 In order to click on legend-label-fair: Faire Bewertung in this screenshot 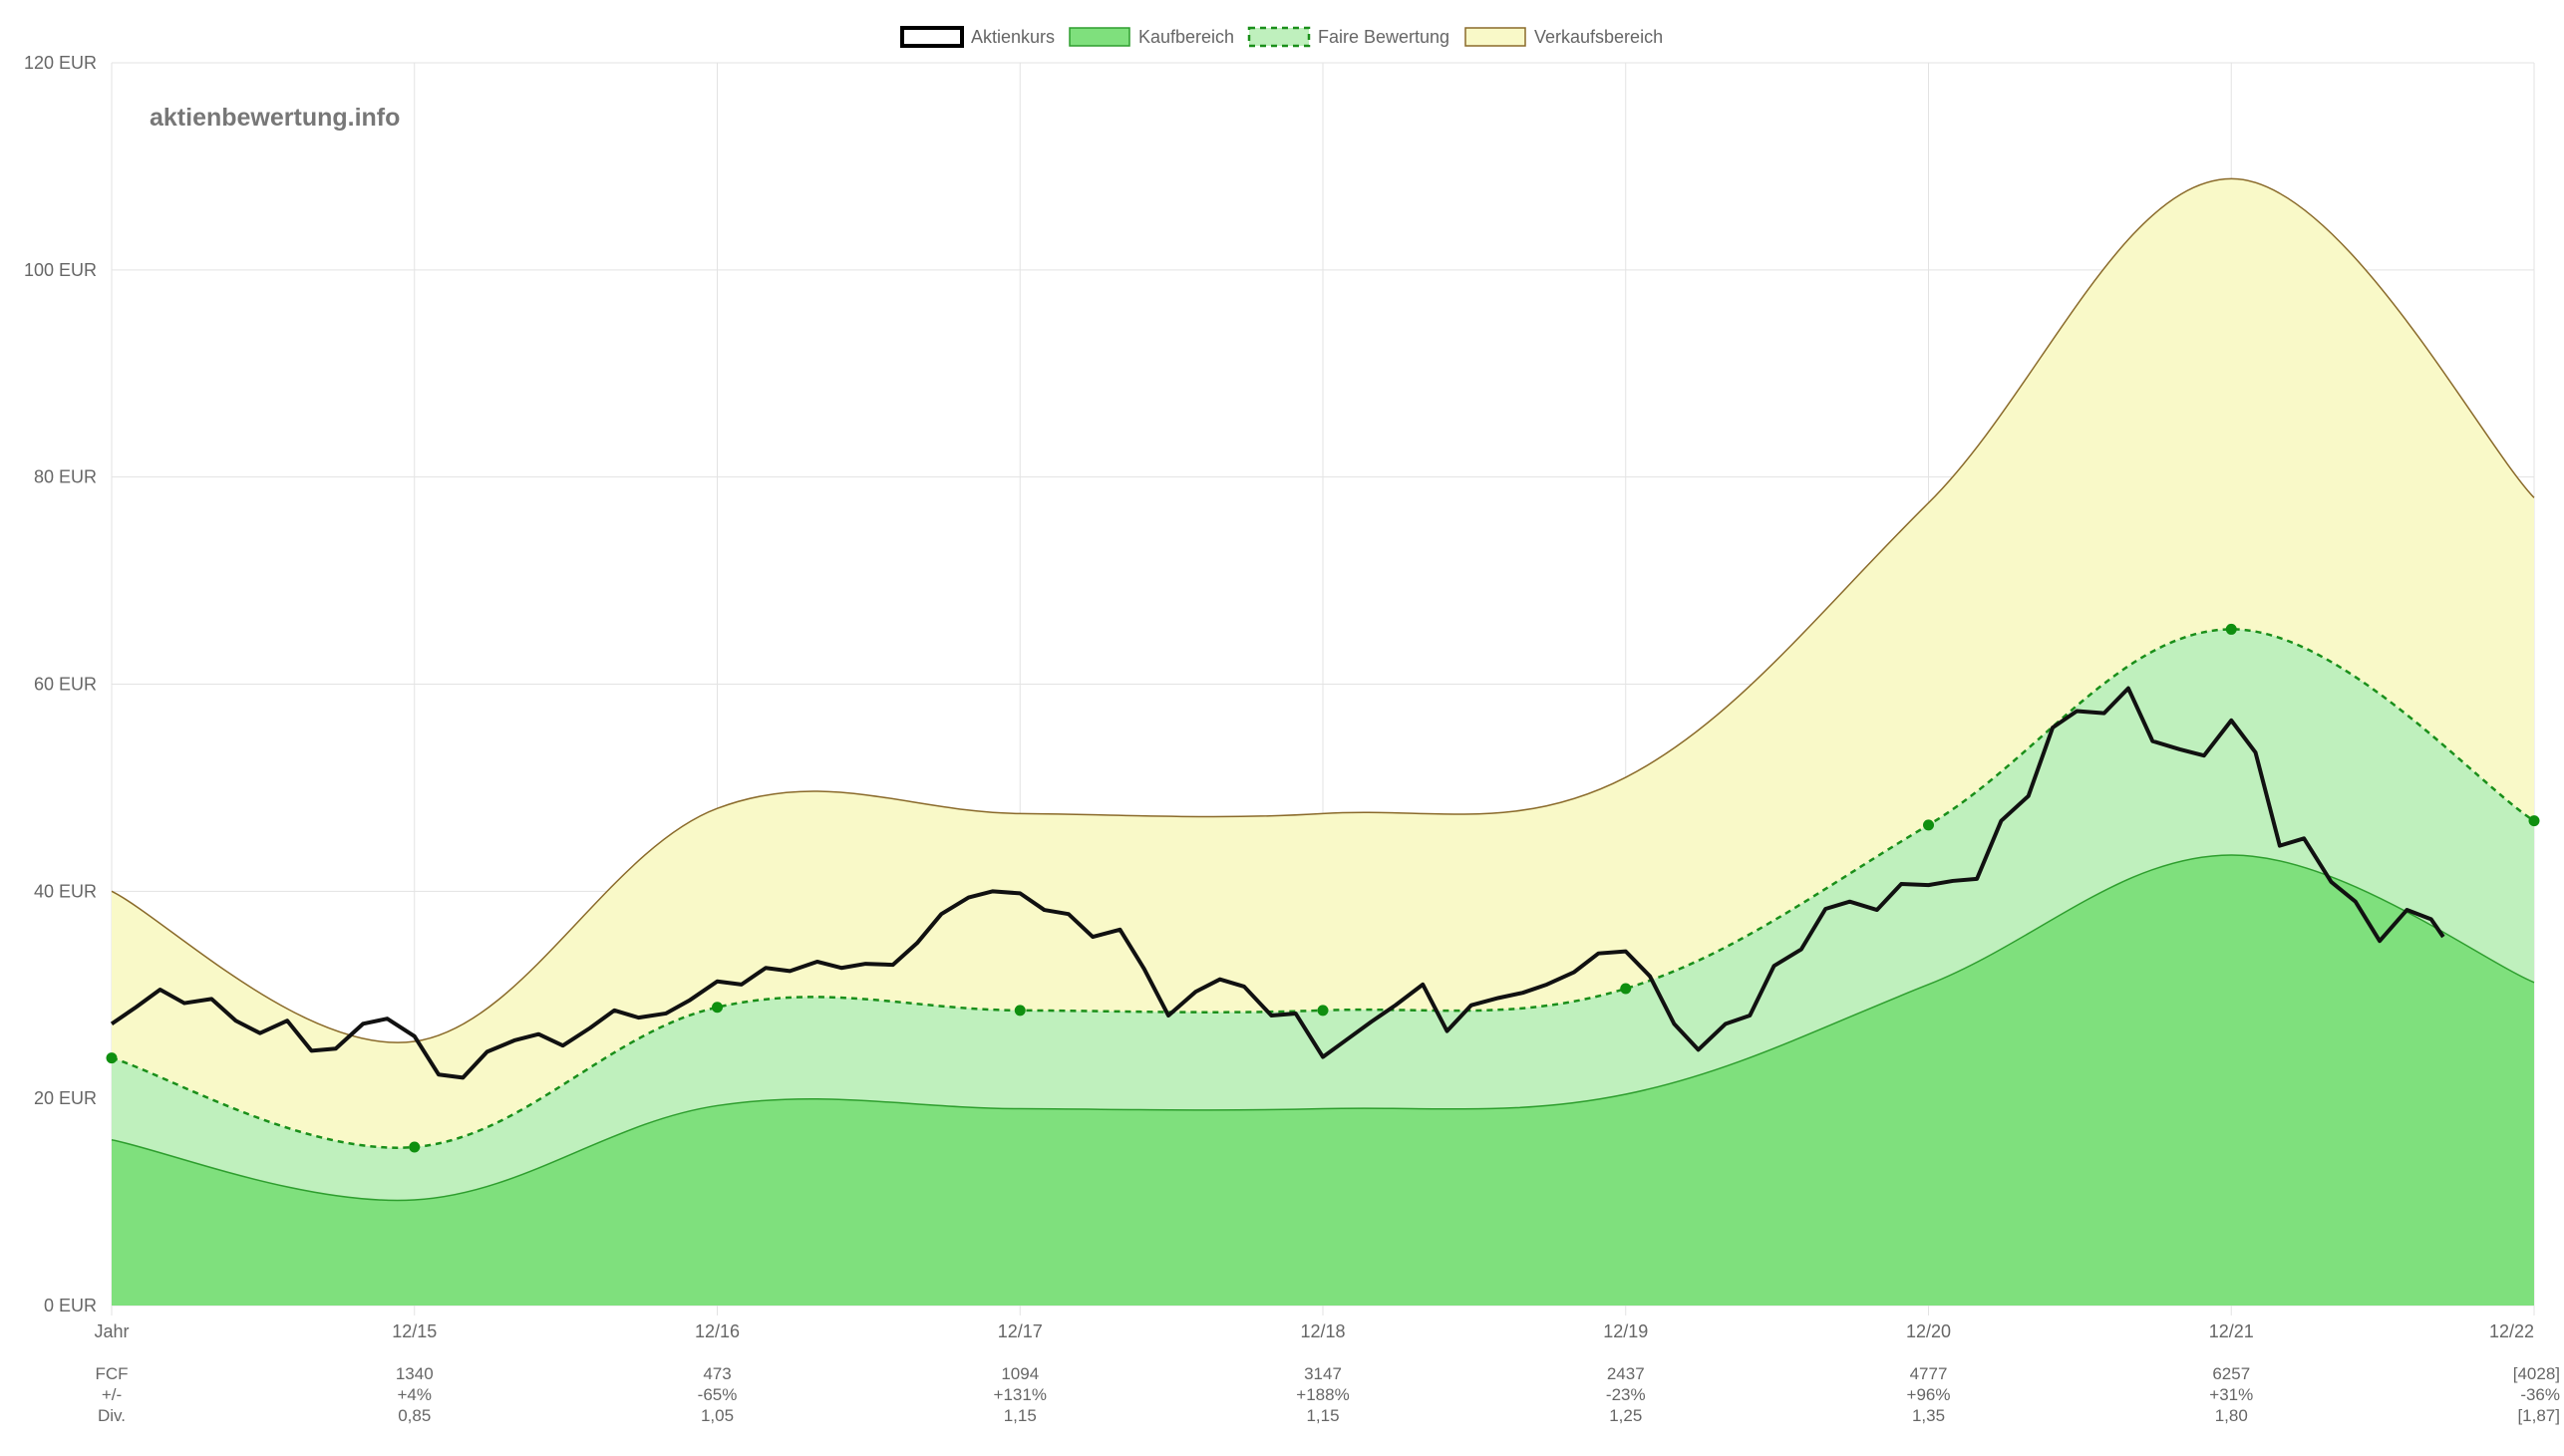, I will do `click(1383, 37)`.